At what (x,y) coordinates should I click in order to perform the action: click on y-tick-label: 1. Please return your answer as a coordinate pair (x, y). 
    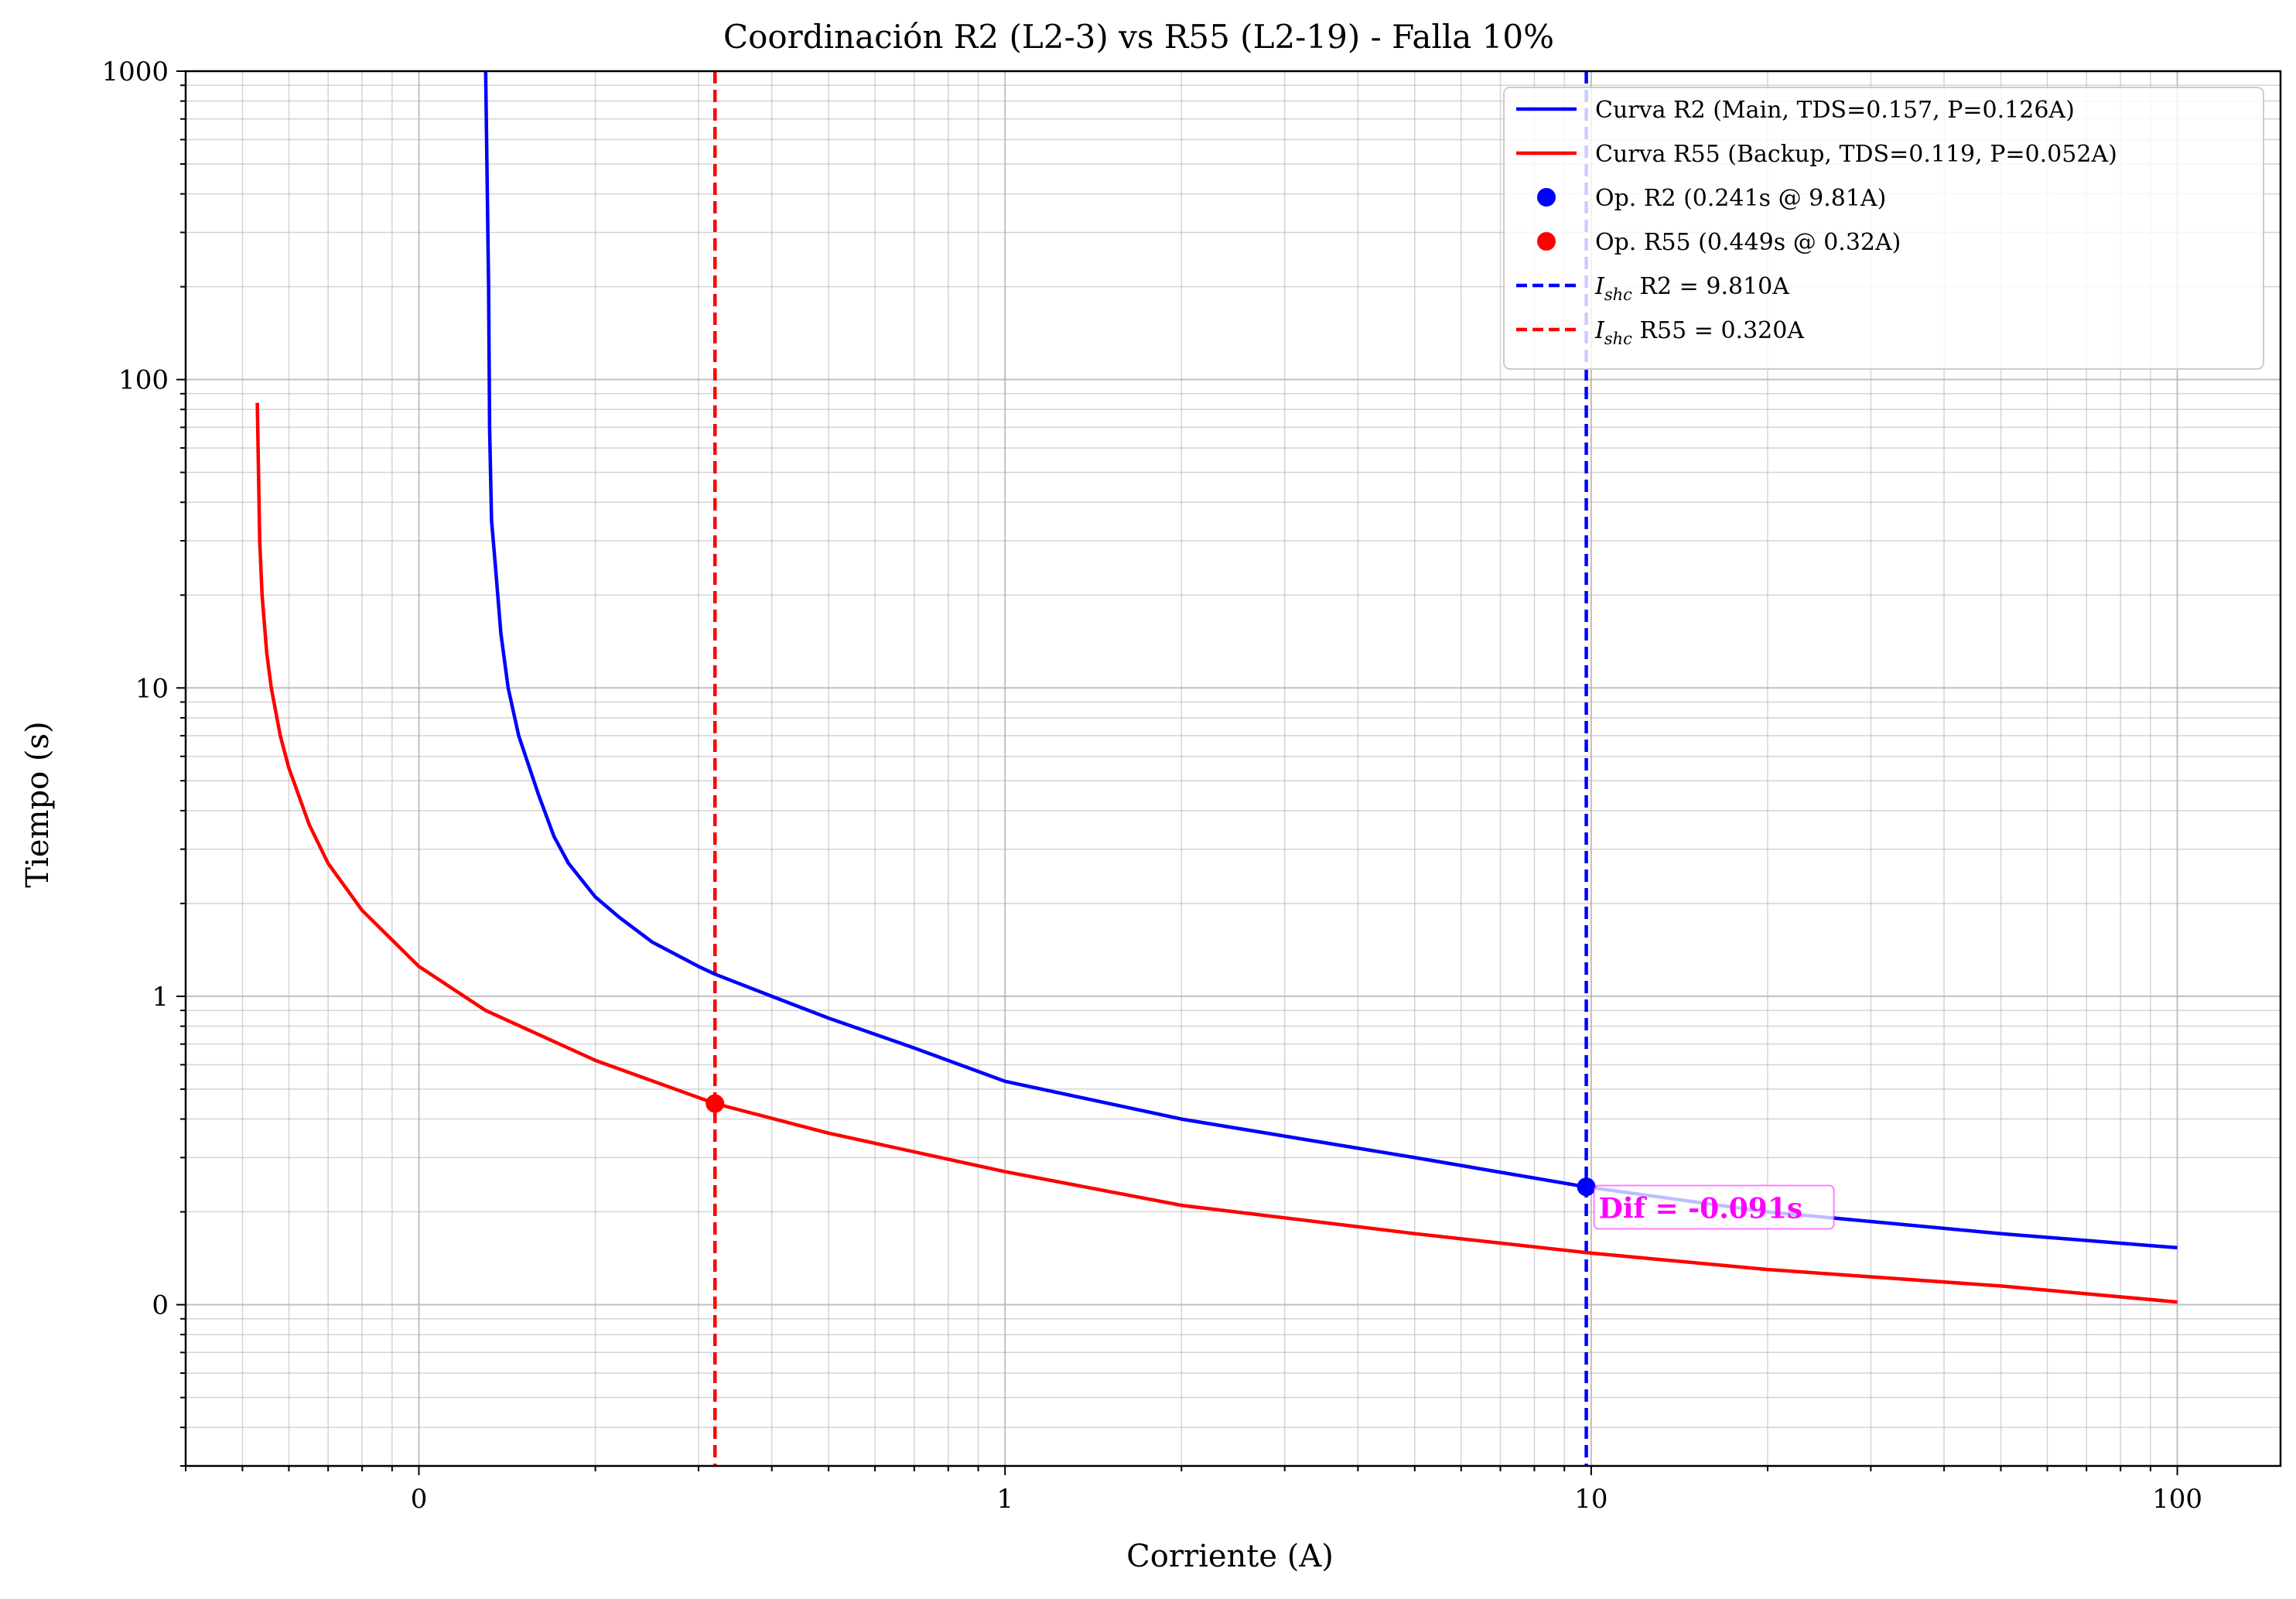
    Looking at the image, I should click on (160, 998).